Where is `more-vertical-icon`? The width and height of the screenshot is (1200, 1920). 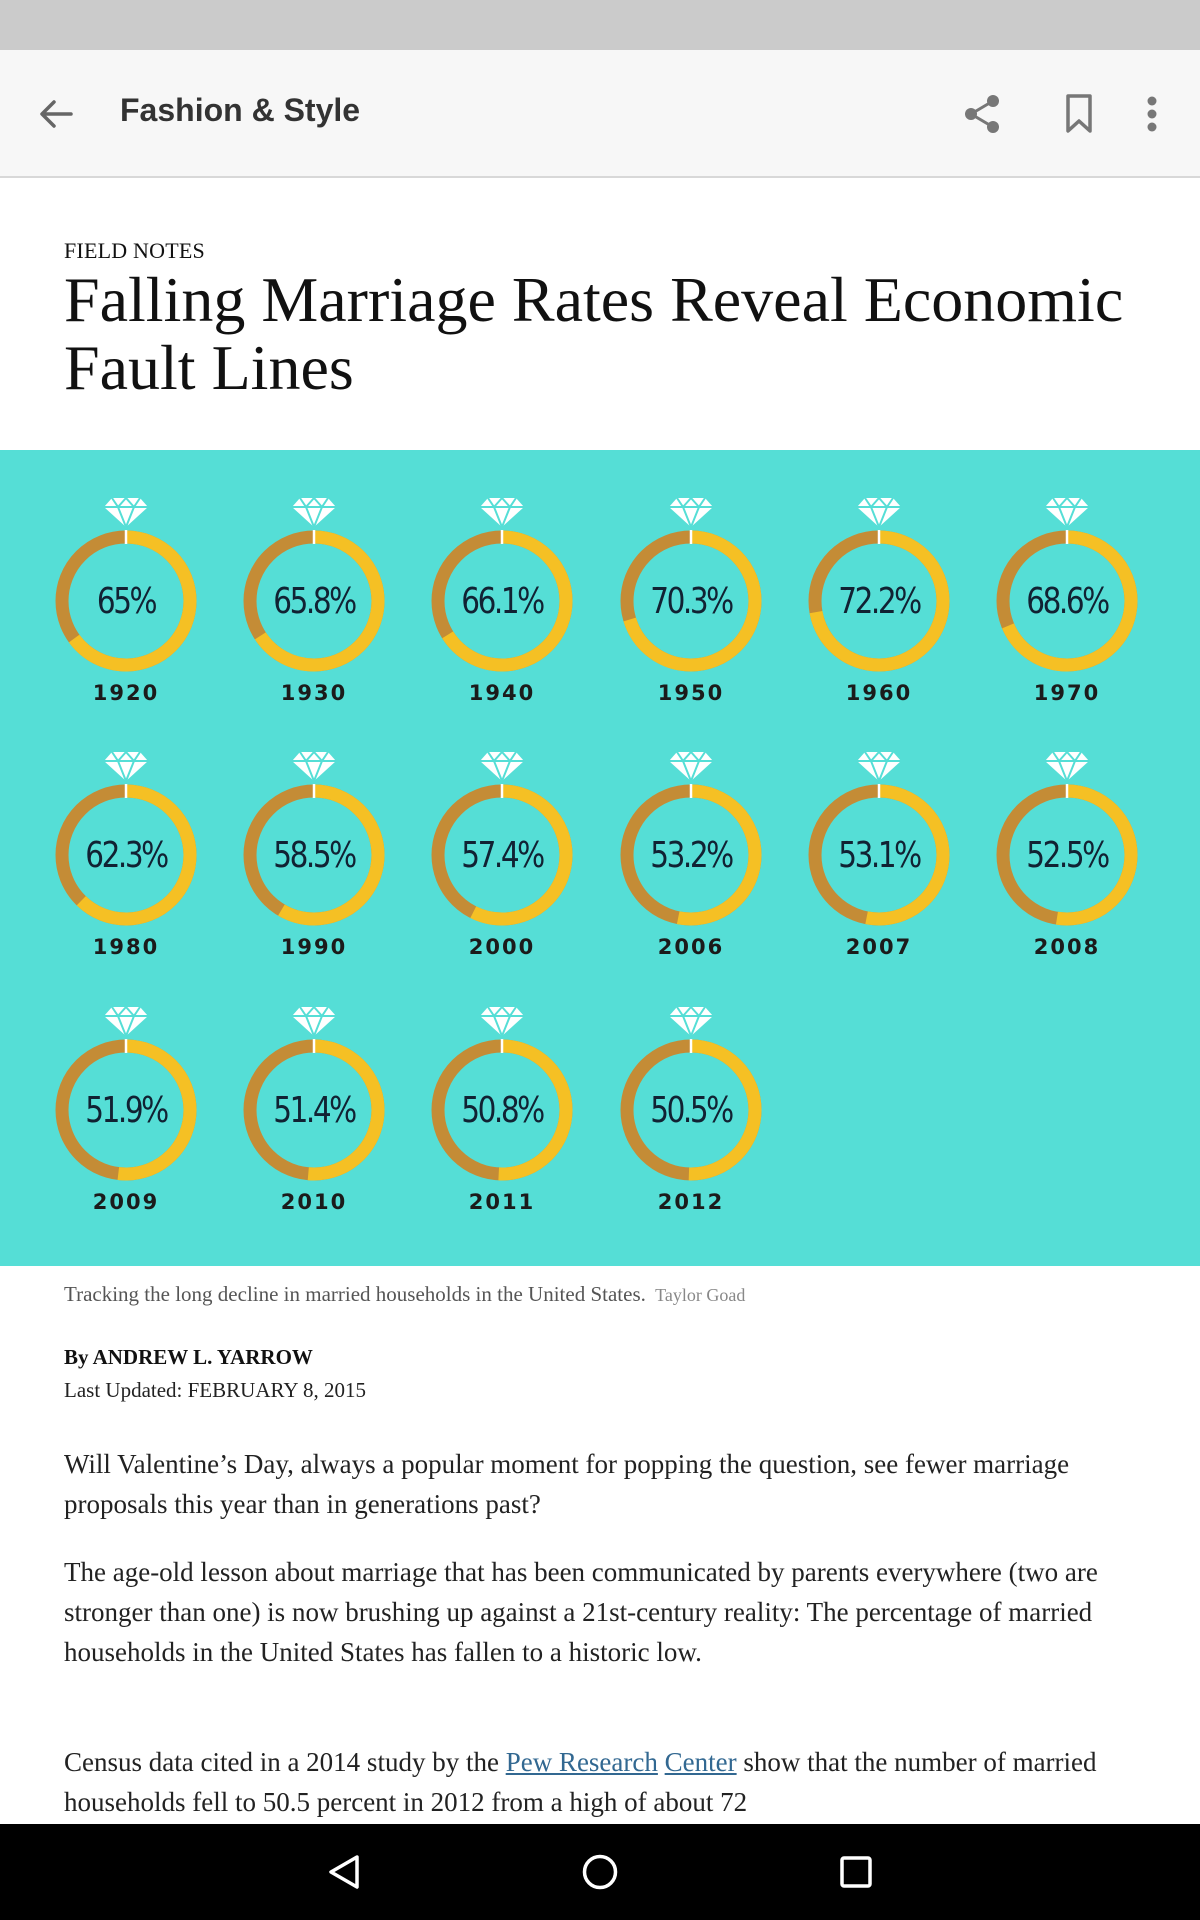 more-vertical-icon is located at coordinates (1152, 114).